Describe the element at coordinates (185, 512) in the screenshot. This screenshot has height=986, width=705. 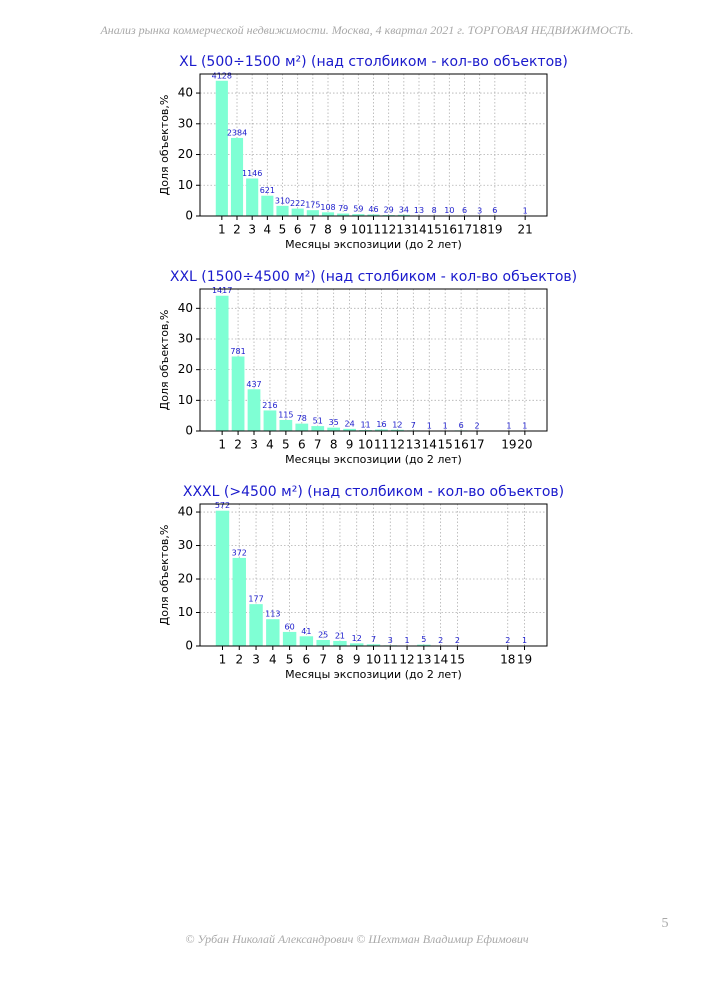
I see `y-tick-label: 40` at that location.